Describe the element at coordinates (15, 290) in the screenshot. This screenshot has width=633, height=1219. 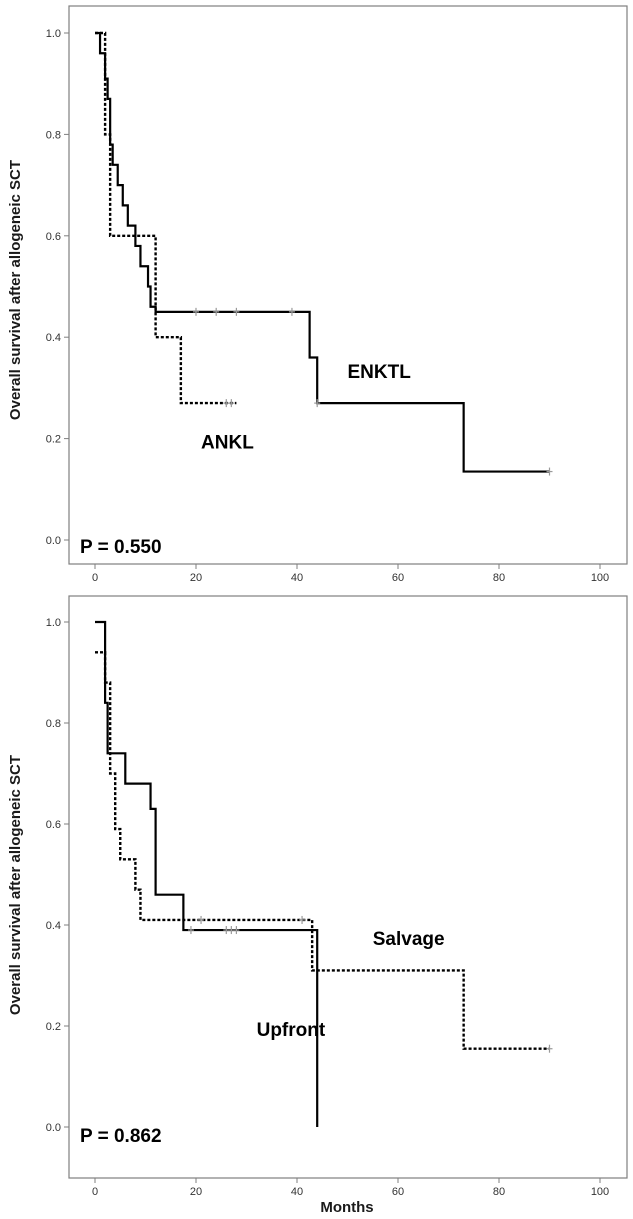
I see `y-axis-label-top: Overall survival after allogeneic SCT` at that location.